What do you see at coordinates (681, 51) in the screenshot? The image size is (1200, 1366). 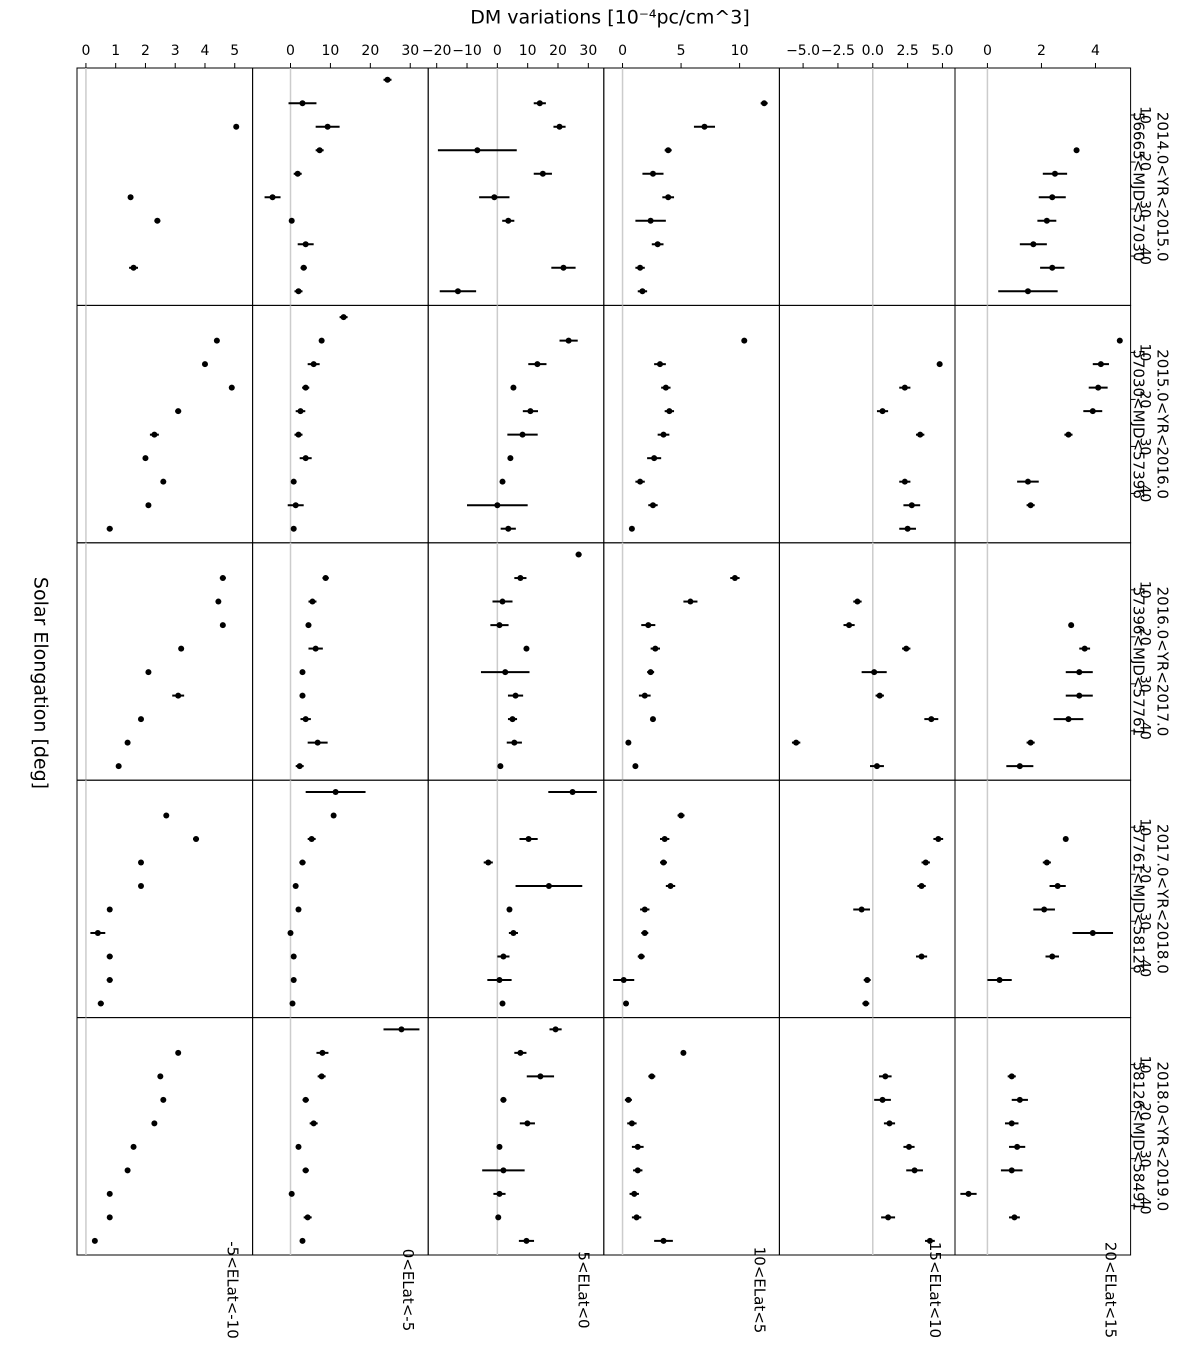 I see `y-tick-label: 5` at bounding box center [681, 51].